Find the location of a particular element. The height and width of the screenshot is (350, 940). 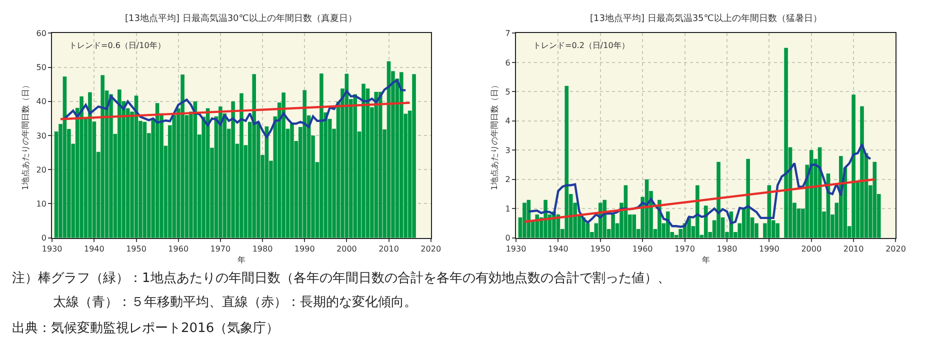

y-tick-label: 6 is located at coordinates (507, 63).